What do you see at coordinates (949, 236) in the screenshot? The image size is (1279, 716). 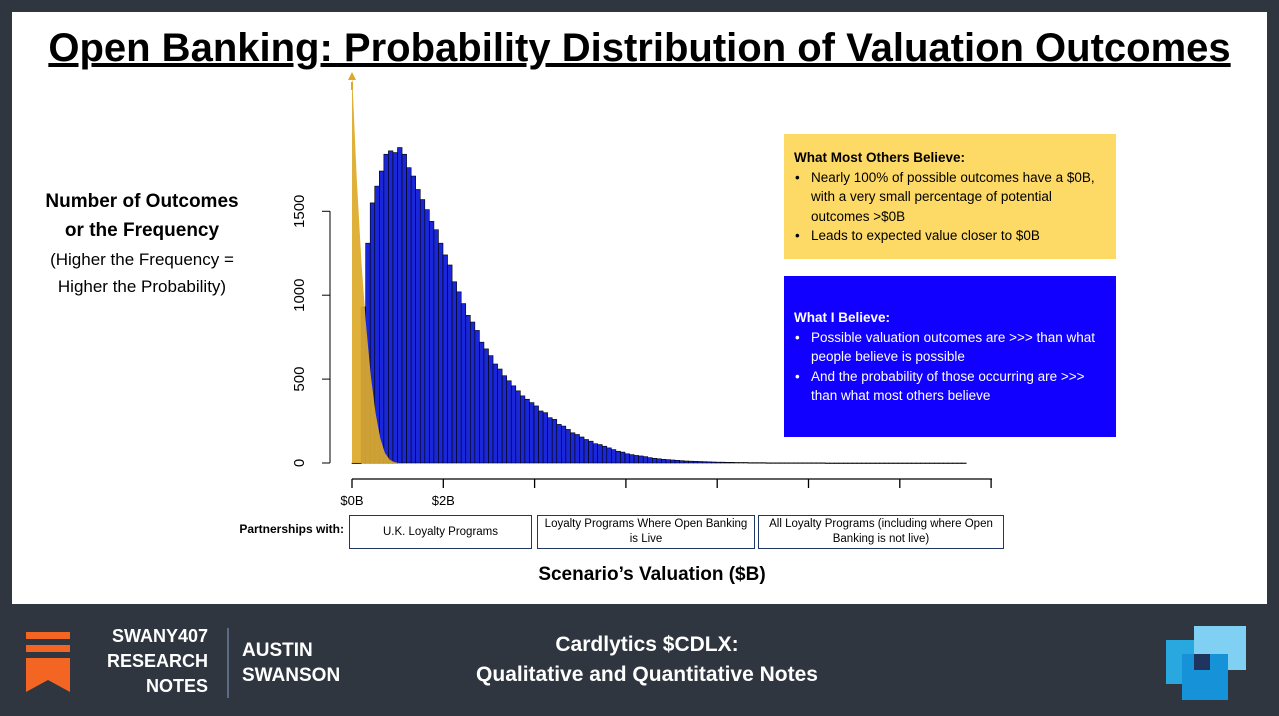 I see `callout-others-bullet: Leads to expected value closer to $0B` at bounding box center [949, 236].